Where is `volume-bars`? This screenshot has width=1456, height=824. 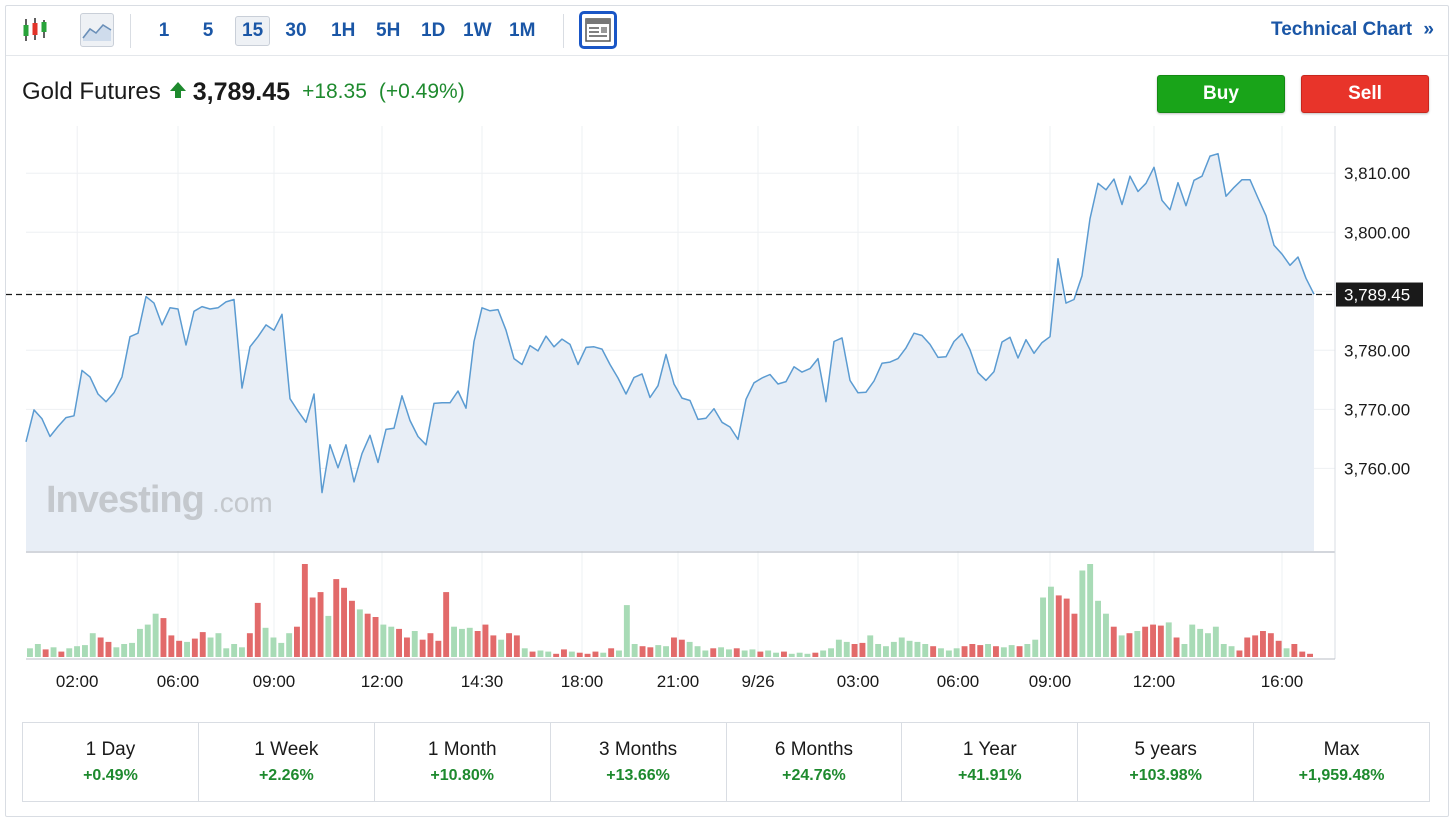
volume-bars is located at coordinates (670, 610).